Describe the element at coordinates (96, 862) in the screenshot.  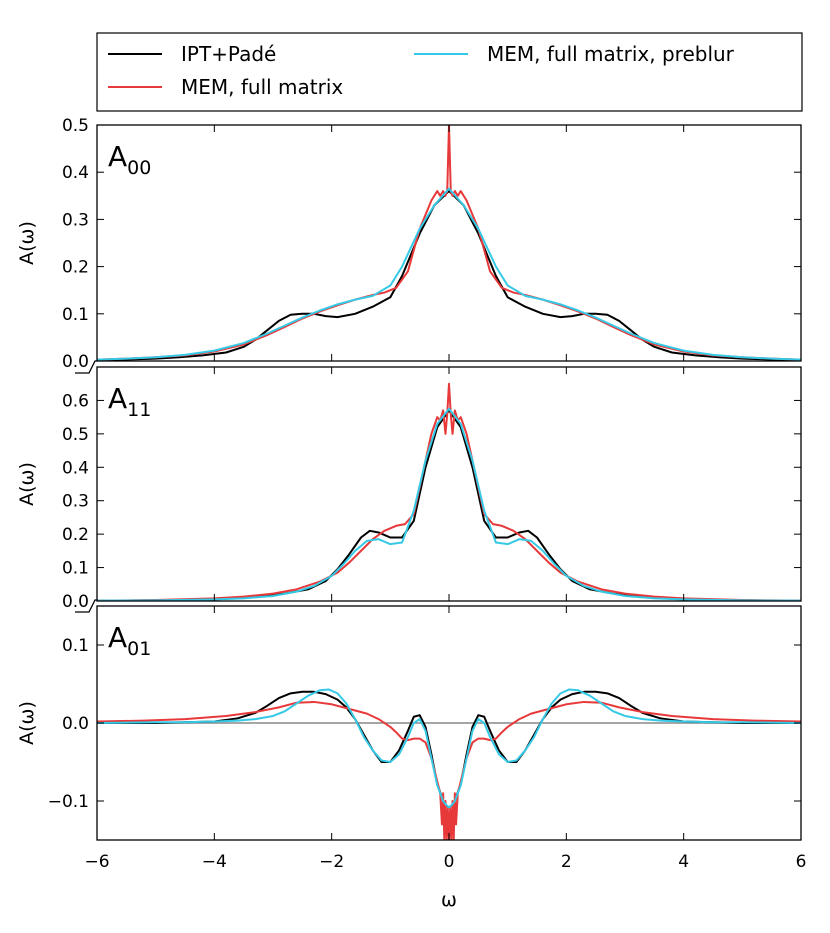
I see `x-tick-label: −6` at that location.